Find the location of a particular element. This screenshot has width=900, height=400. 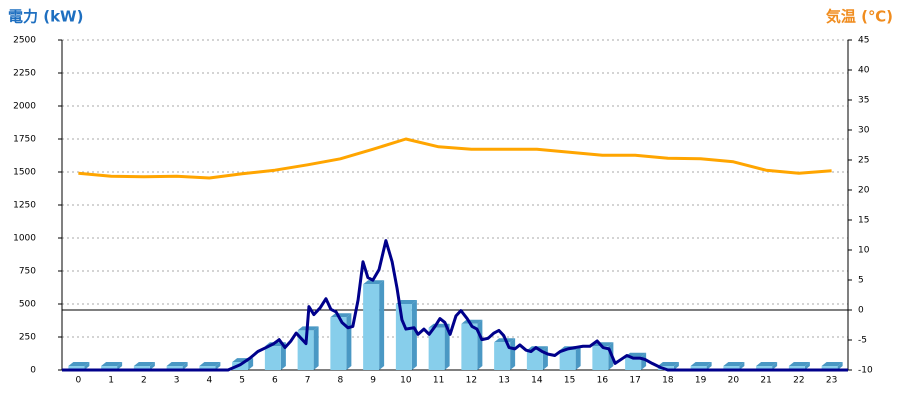

x-tick-label: 22 is located at coordinates (798, 381).